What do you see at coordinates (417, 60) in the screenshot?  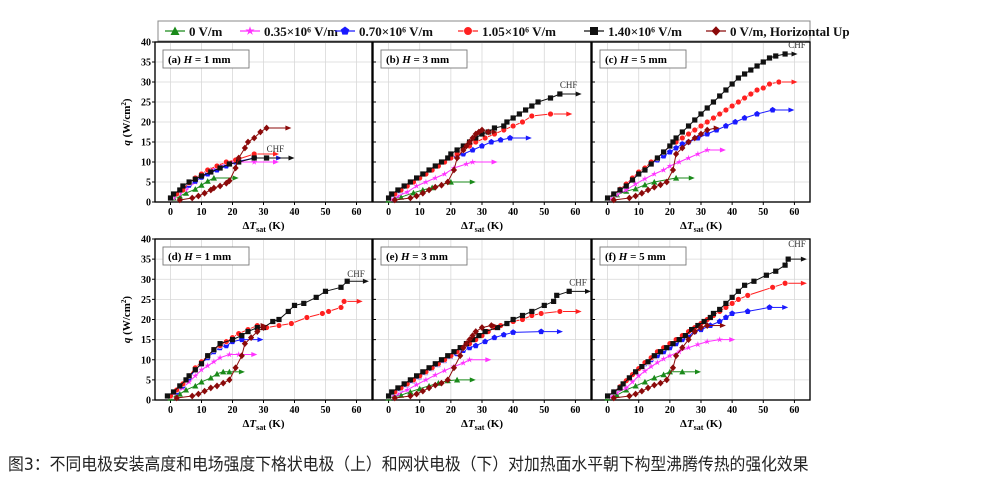 I see `panel-label-text: (b) H = 3 mm` at bounding box center [417, 60].